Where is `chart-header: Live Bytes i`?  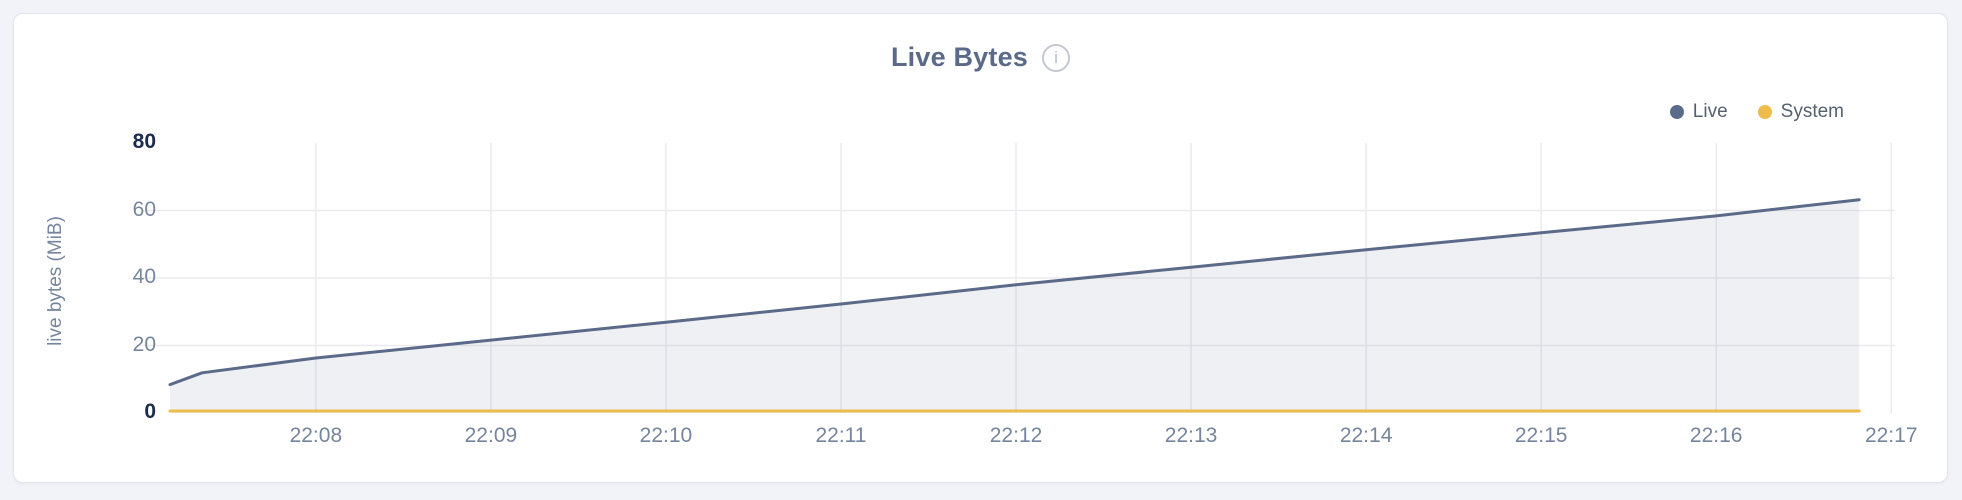
chart-header: Live Bytes i is located at coordinates (980, 57).